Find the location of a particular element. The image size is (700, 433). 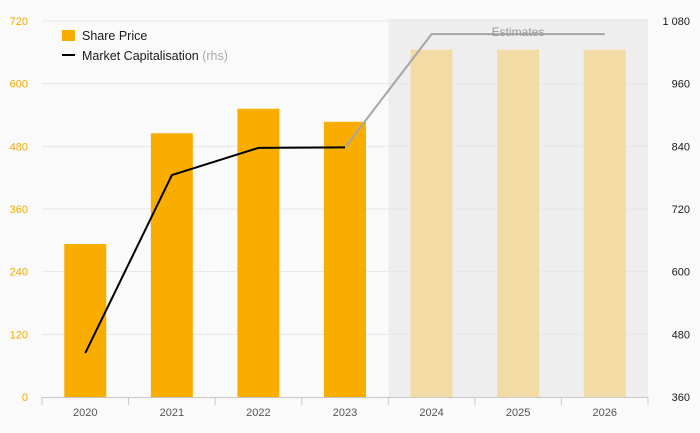

line-market-cap-estimates is located at coordinates (474, 91).